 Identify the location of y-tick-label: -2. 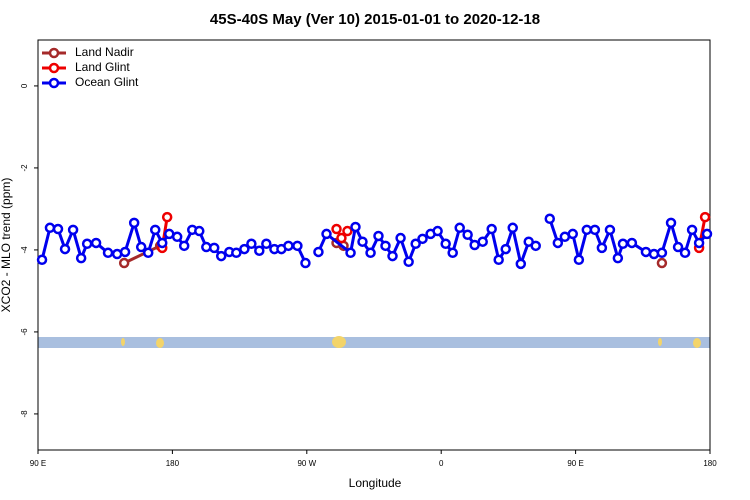
(24, 168).